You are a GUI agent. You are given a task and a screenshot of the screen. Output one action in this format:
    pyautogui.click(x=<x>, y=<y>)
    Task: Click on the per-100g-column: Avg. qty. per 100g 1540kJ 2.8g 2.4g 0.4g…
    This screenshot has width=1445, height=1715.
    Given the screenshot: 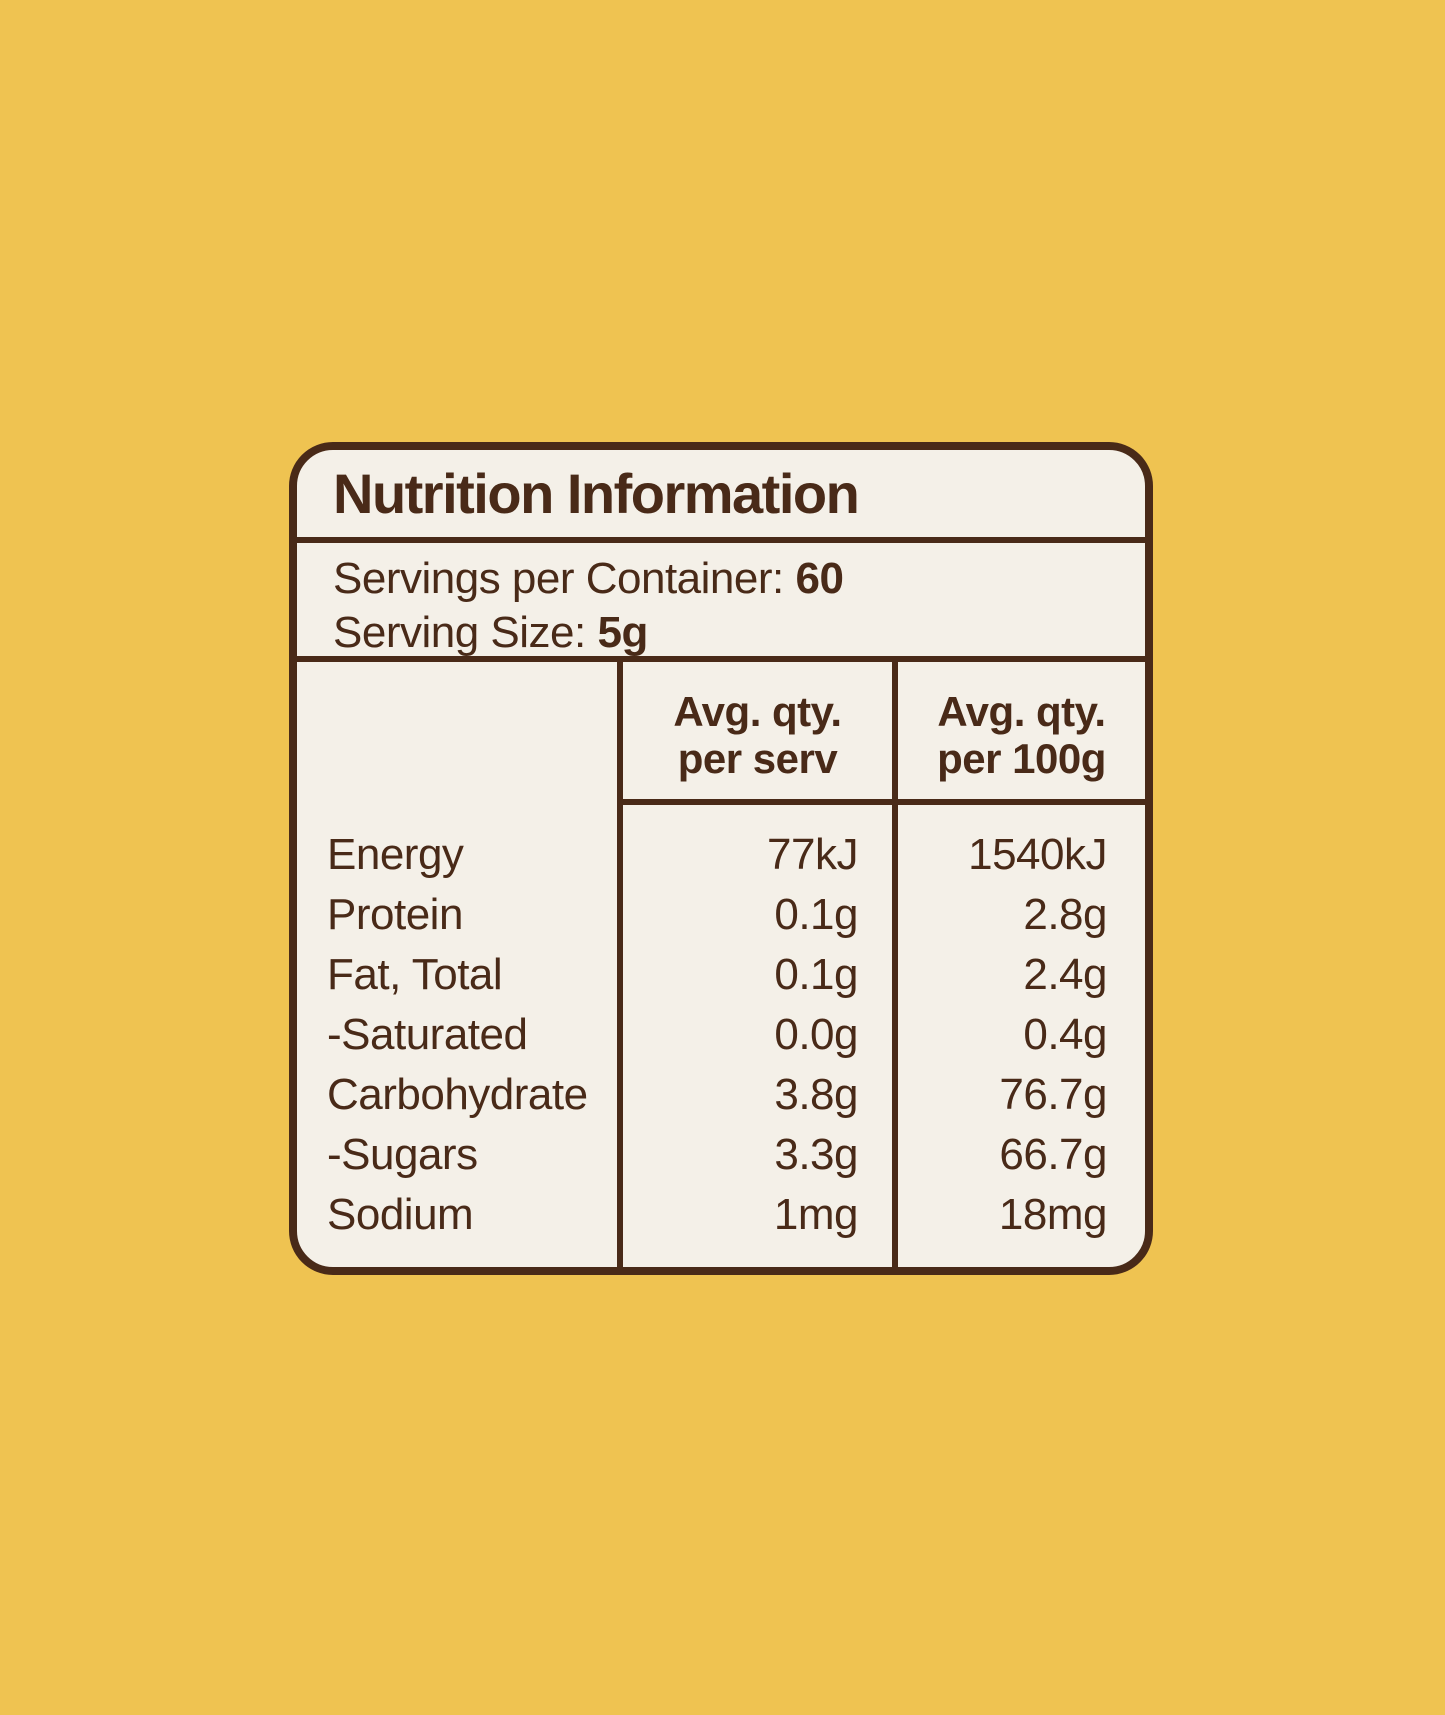 What is the action you would take?
    pyautogui.click(x=1018, y=964)
    